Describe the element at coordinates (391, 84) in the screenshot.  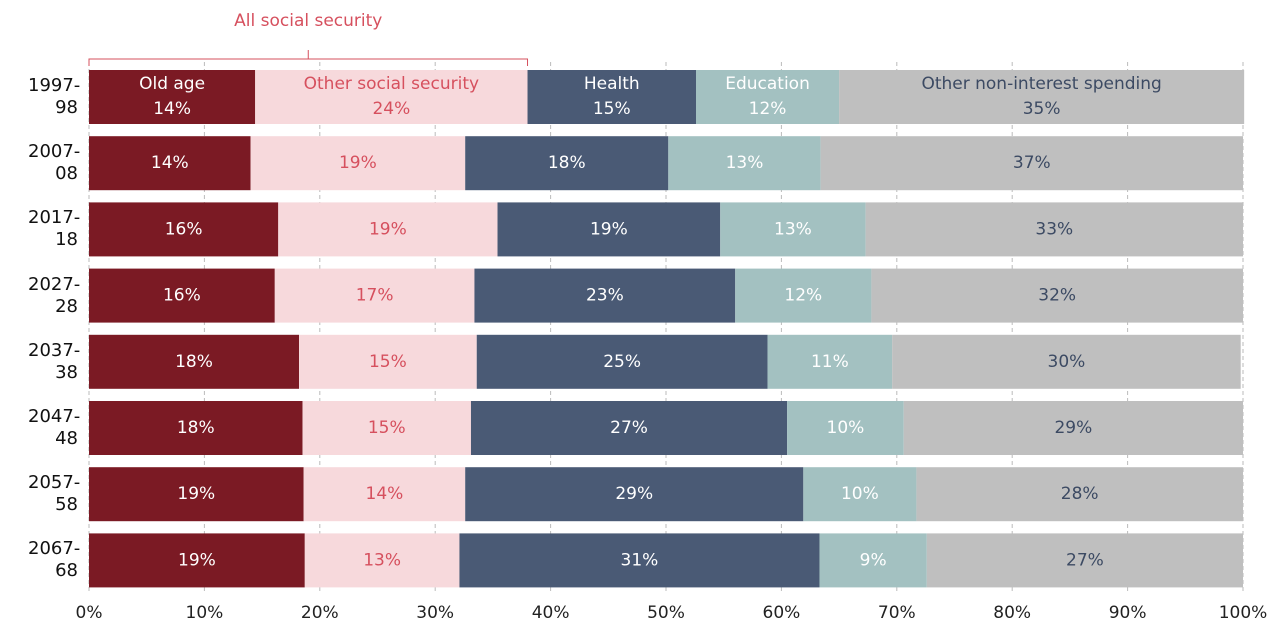
I see `legend-label: Other social security` at that location.